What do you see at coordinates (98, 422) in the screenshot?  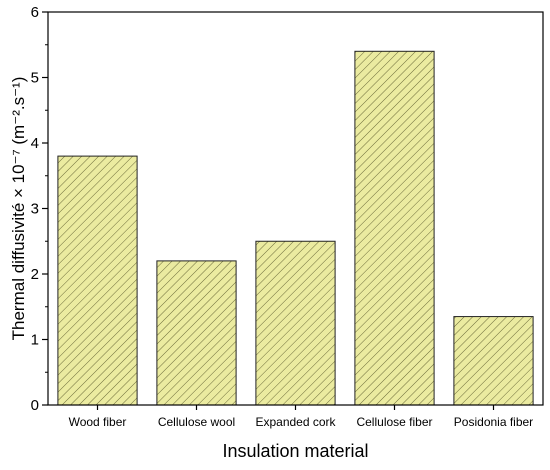 I see `x-tick-label-0: Wood fiber` at bounding box center [98, 422].